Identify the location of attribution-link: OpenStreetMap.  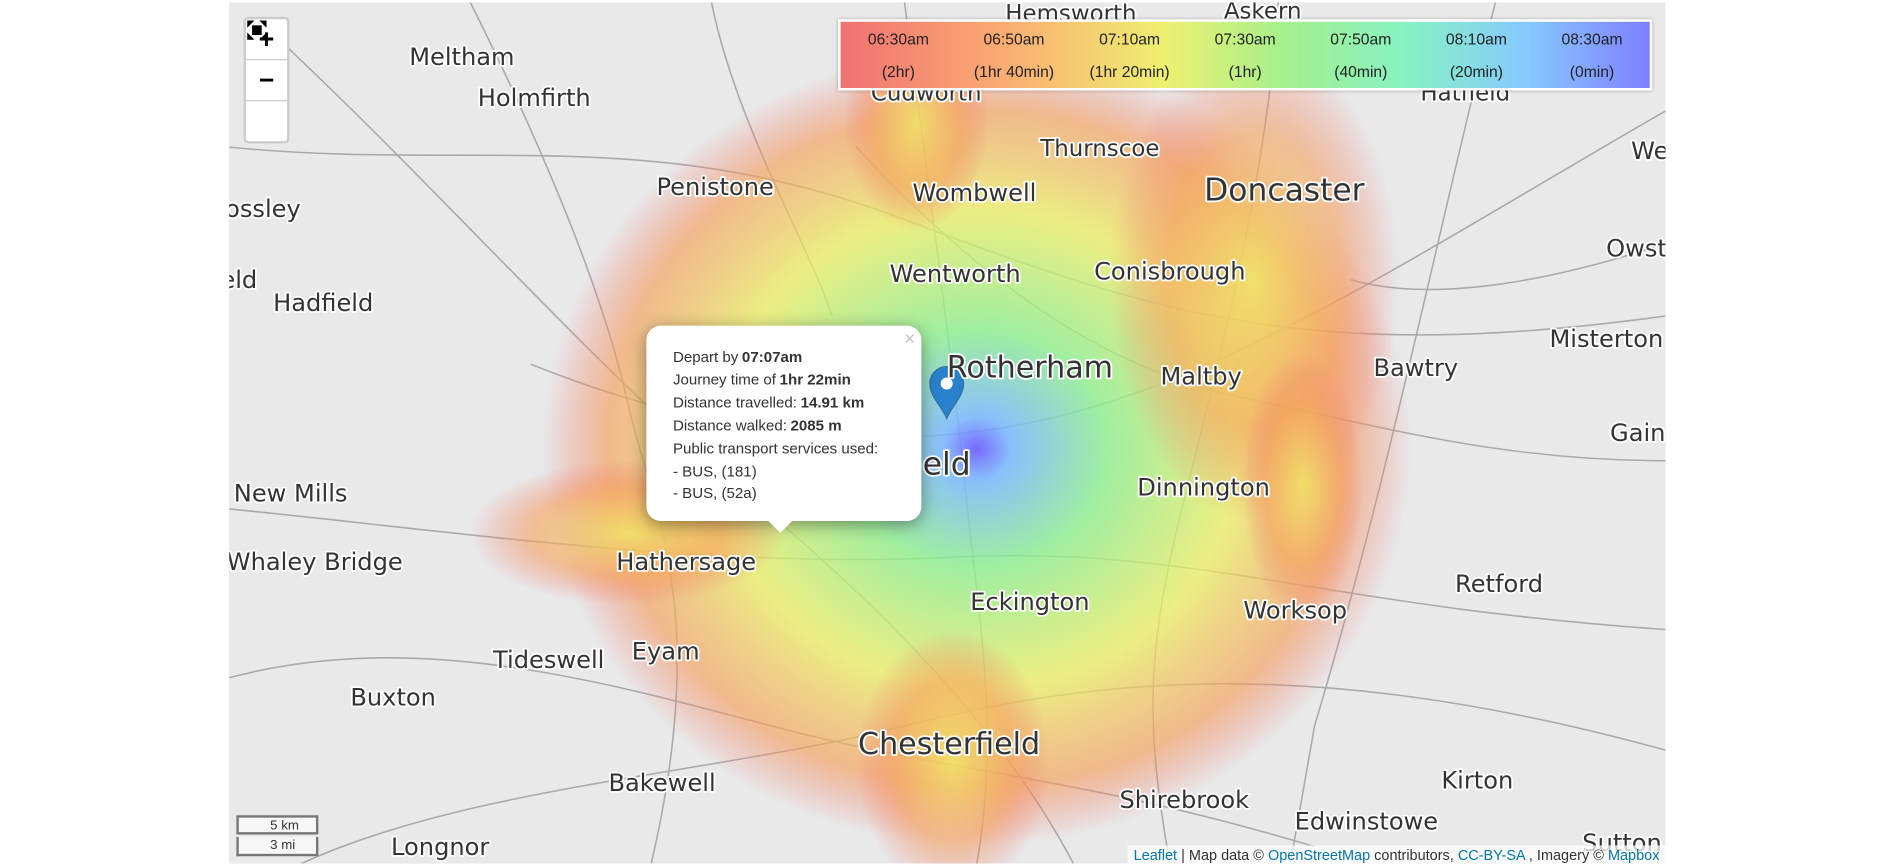
(1319, 855).